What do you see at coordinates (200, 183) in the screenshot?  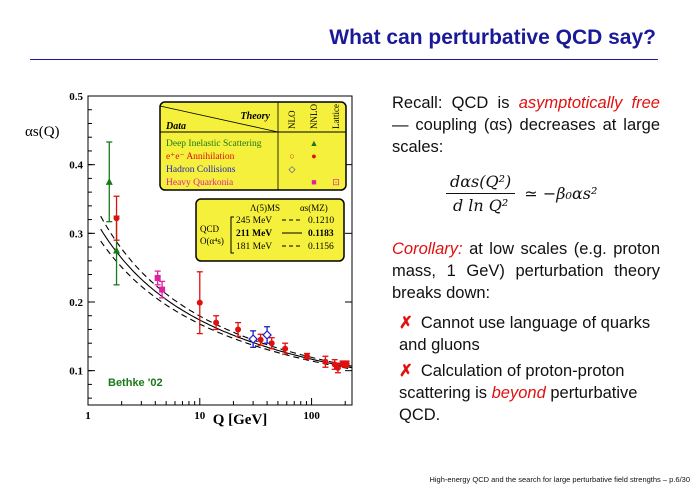 I see `legend-row-label: Heavy Quarkonia` at bounding box center [200, 183].